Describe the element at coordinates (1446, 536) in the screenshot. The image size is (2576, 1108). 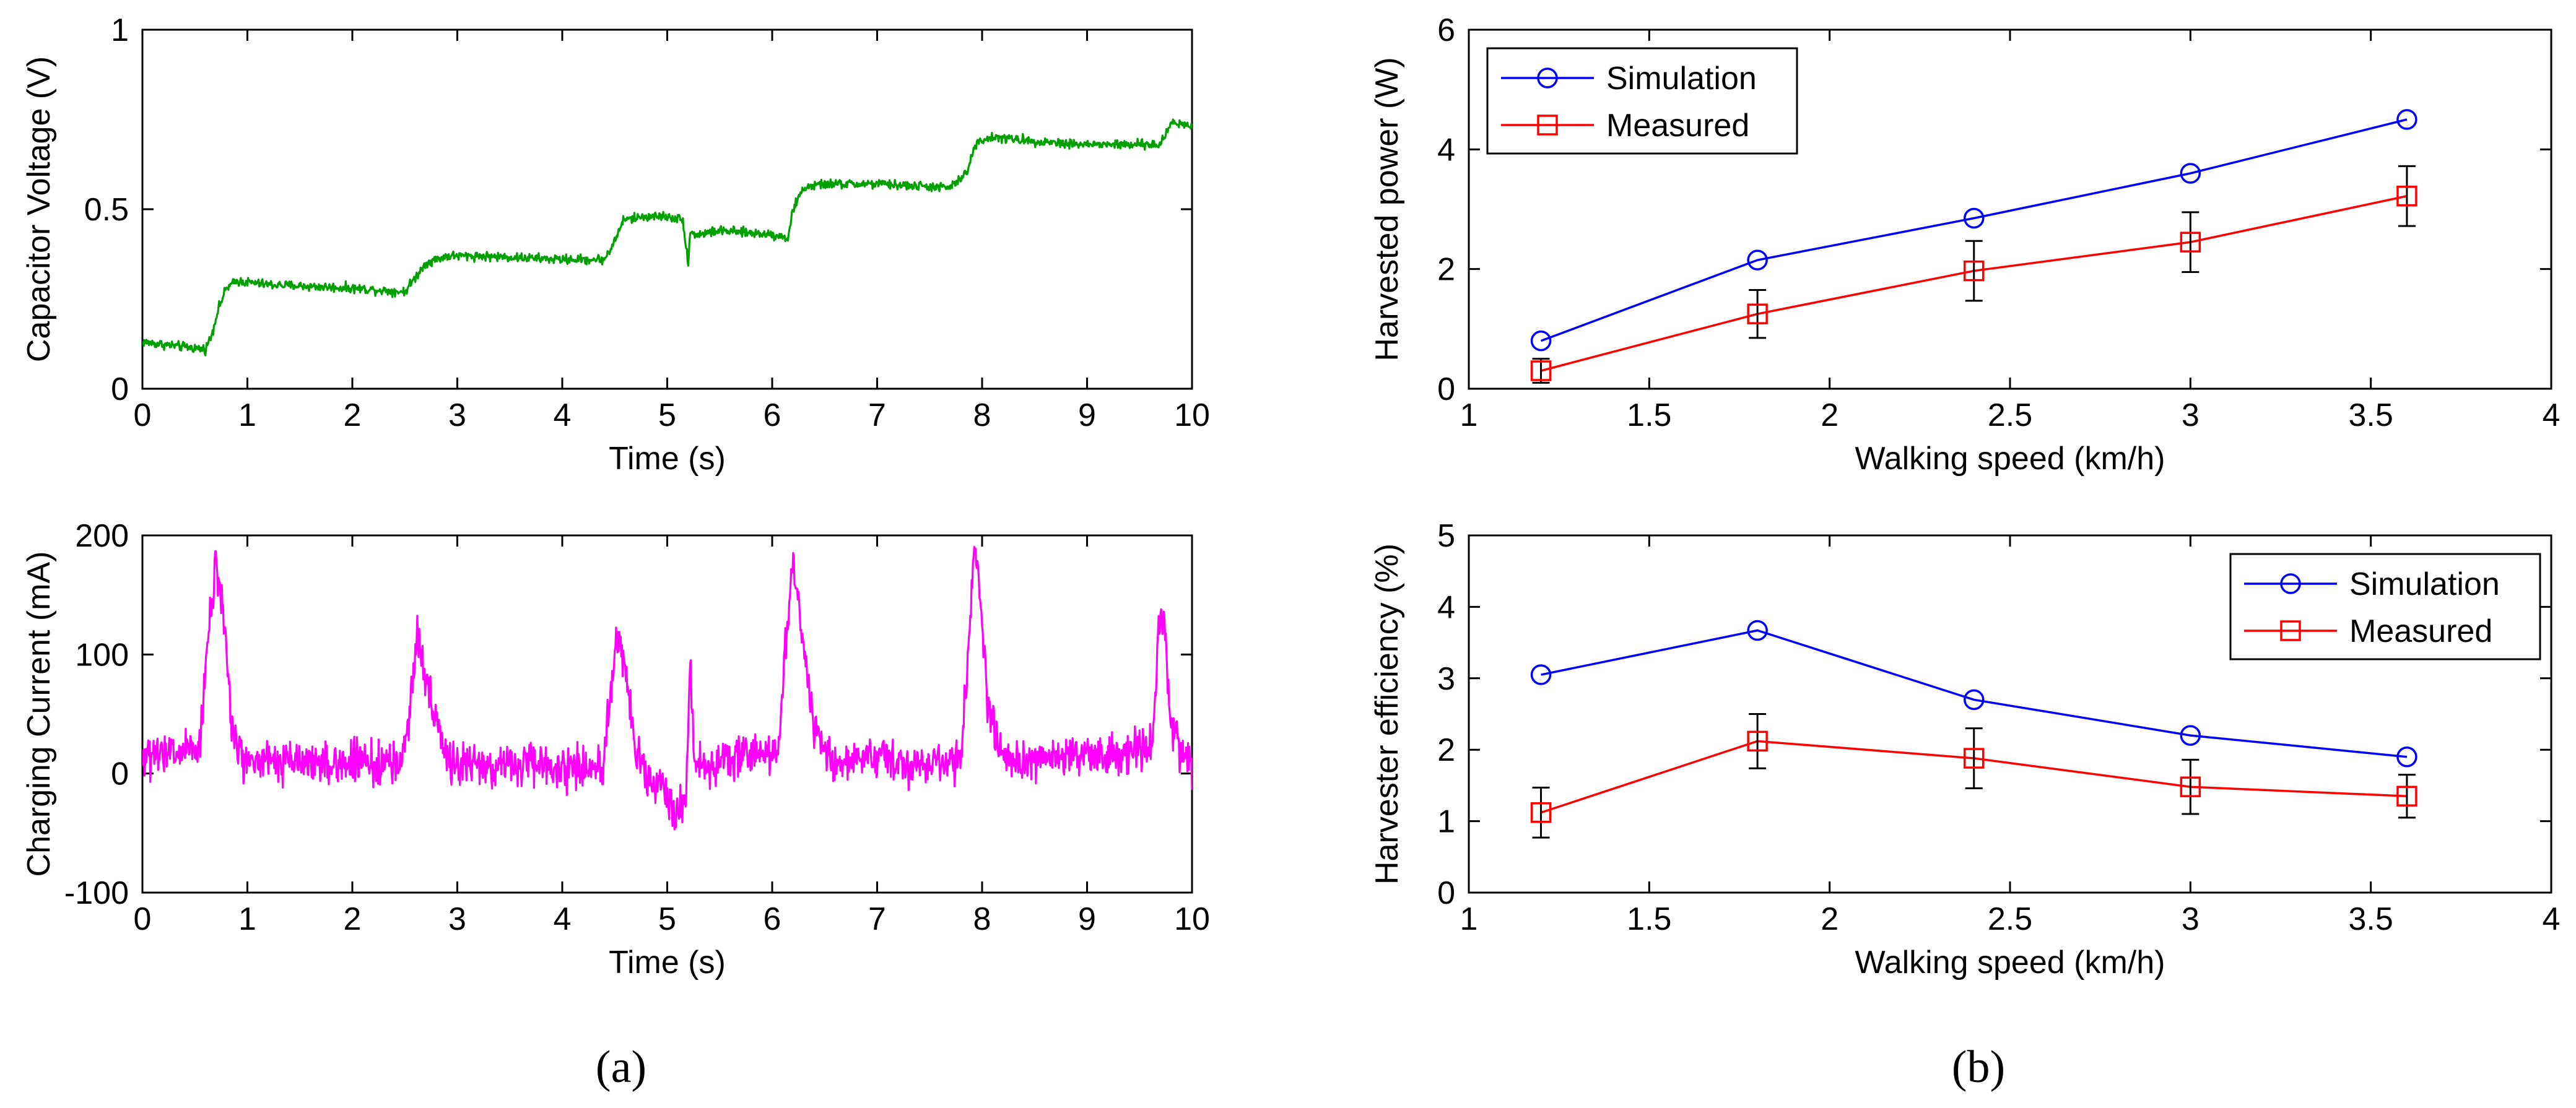
I see `y-tick-label: 5` at that location.